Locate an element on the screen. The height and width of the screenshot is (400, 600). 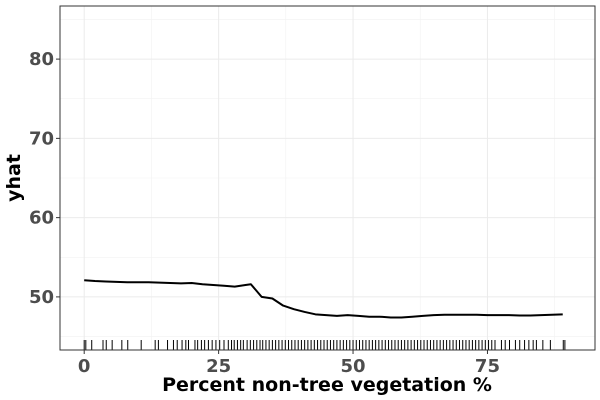
series-line is located at coordinates (323, 299).